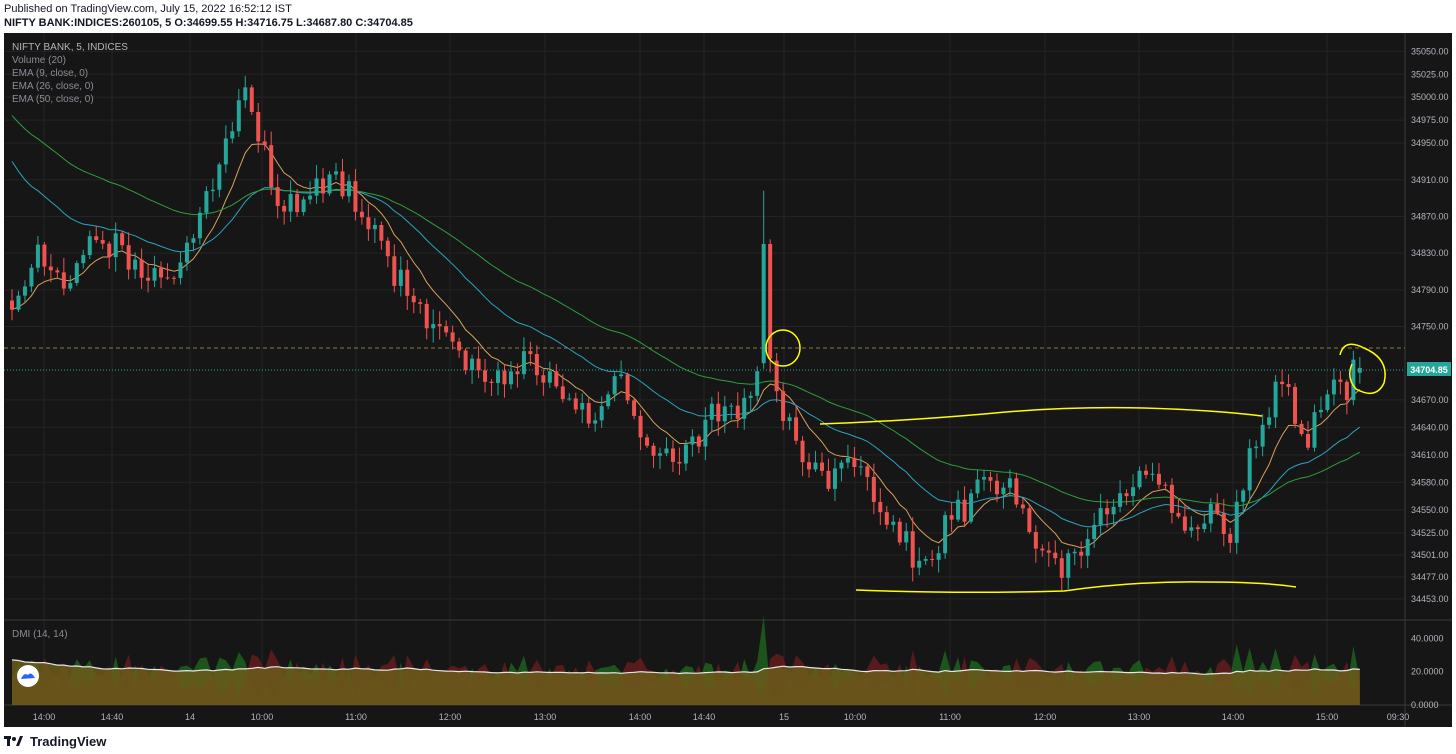 This screenshot has height=754, width=1456. I want to click on time-tick-label: 14:40, so click(112, 717).